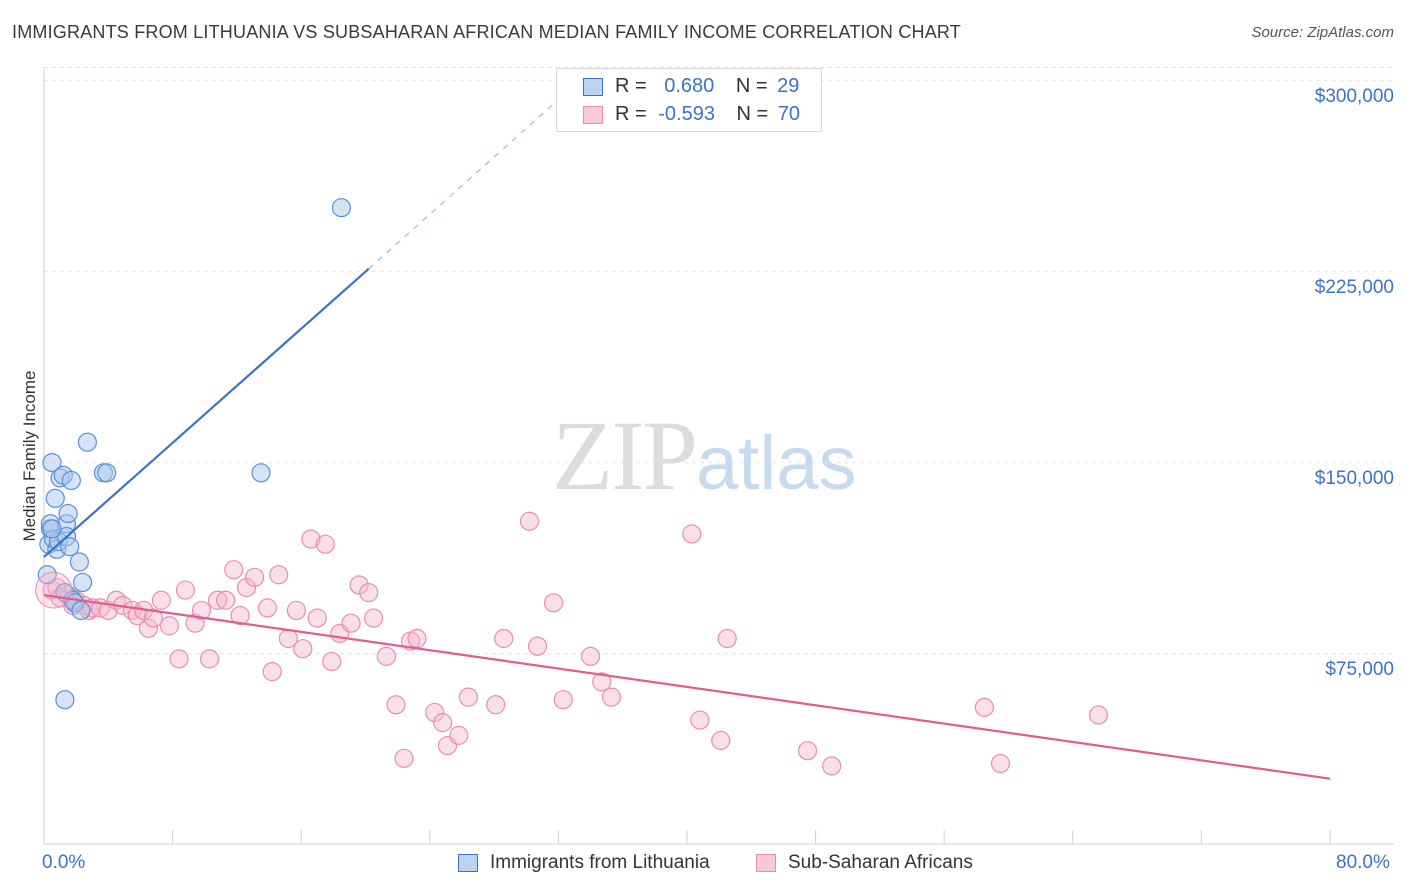  Describe the element at coordinates (625, 455) in the screenshot. I see `watermark-zip: ZIP` at that location.